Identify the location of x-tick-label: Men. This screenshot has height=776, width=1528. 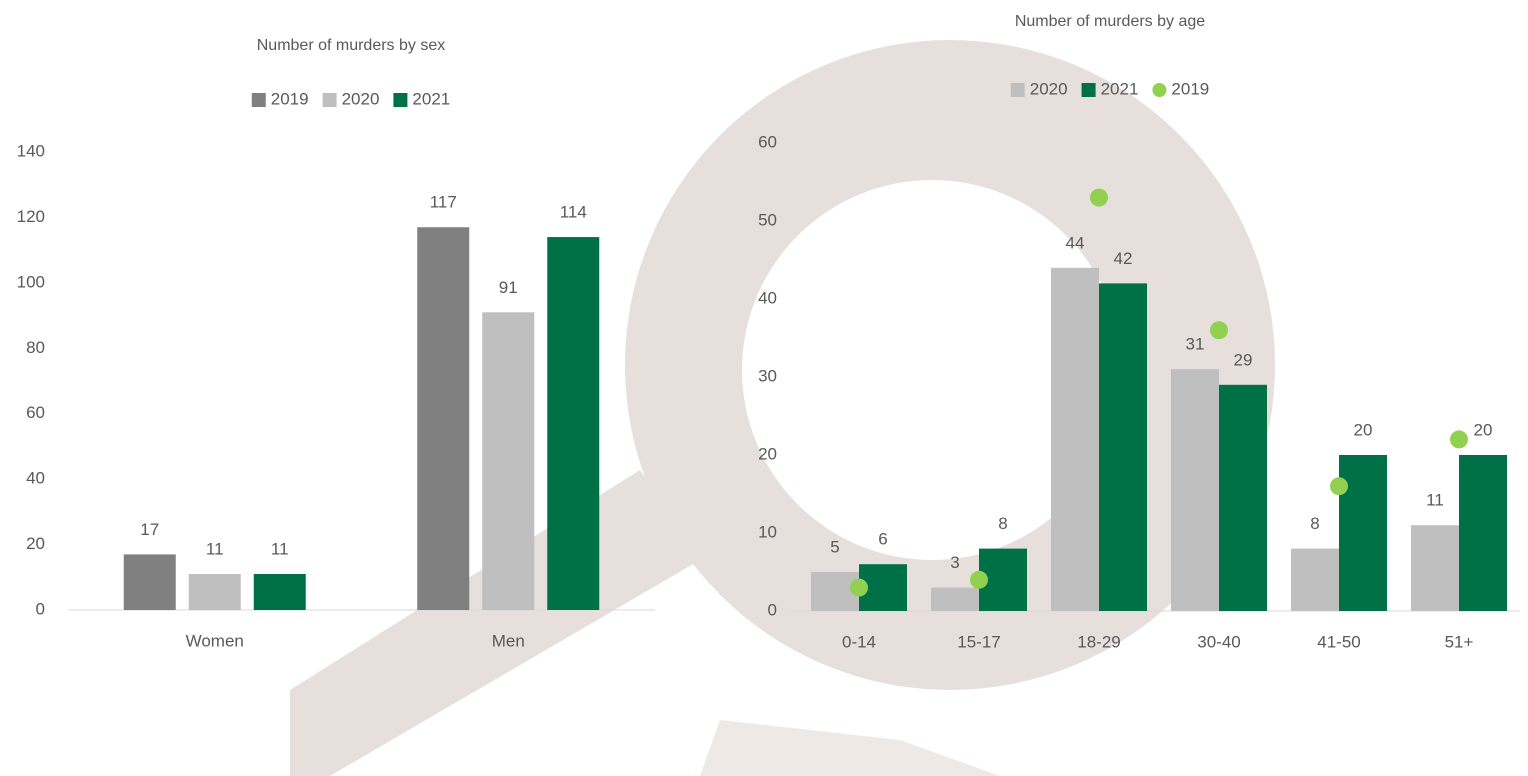
(508, 640).